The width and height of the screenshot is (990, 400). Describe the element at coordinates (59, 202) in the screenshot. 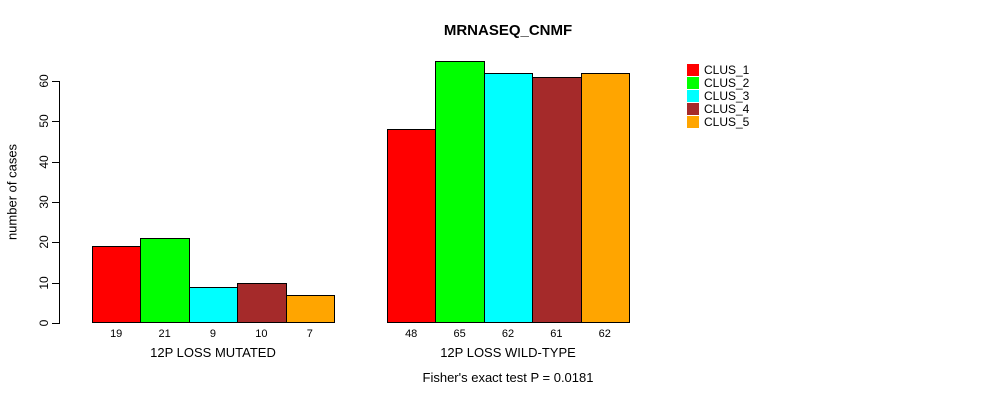

I see `y-axis-line` at that location.